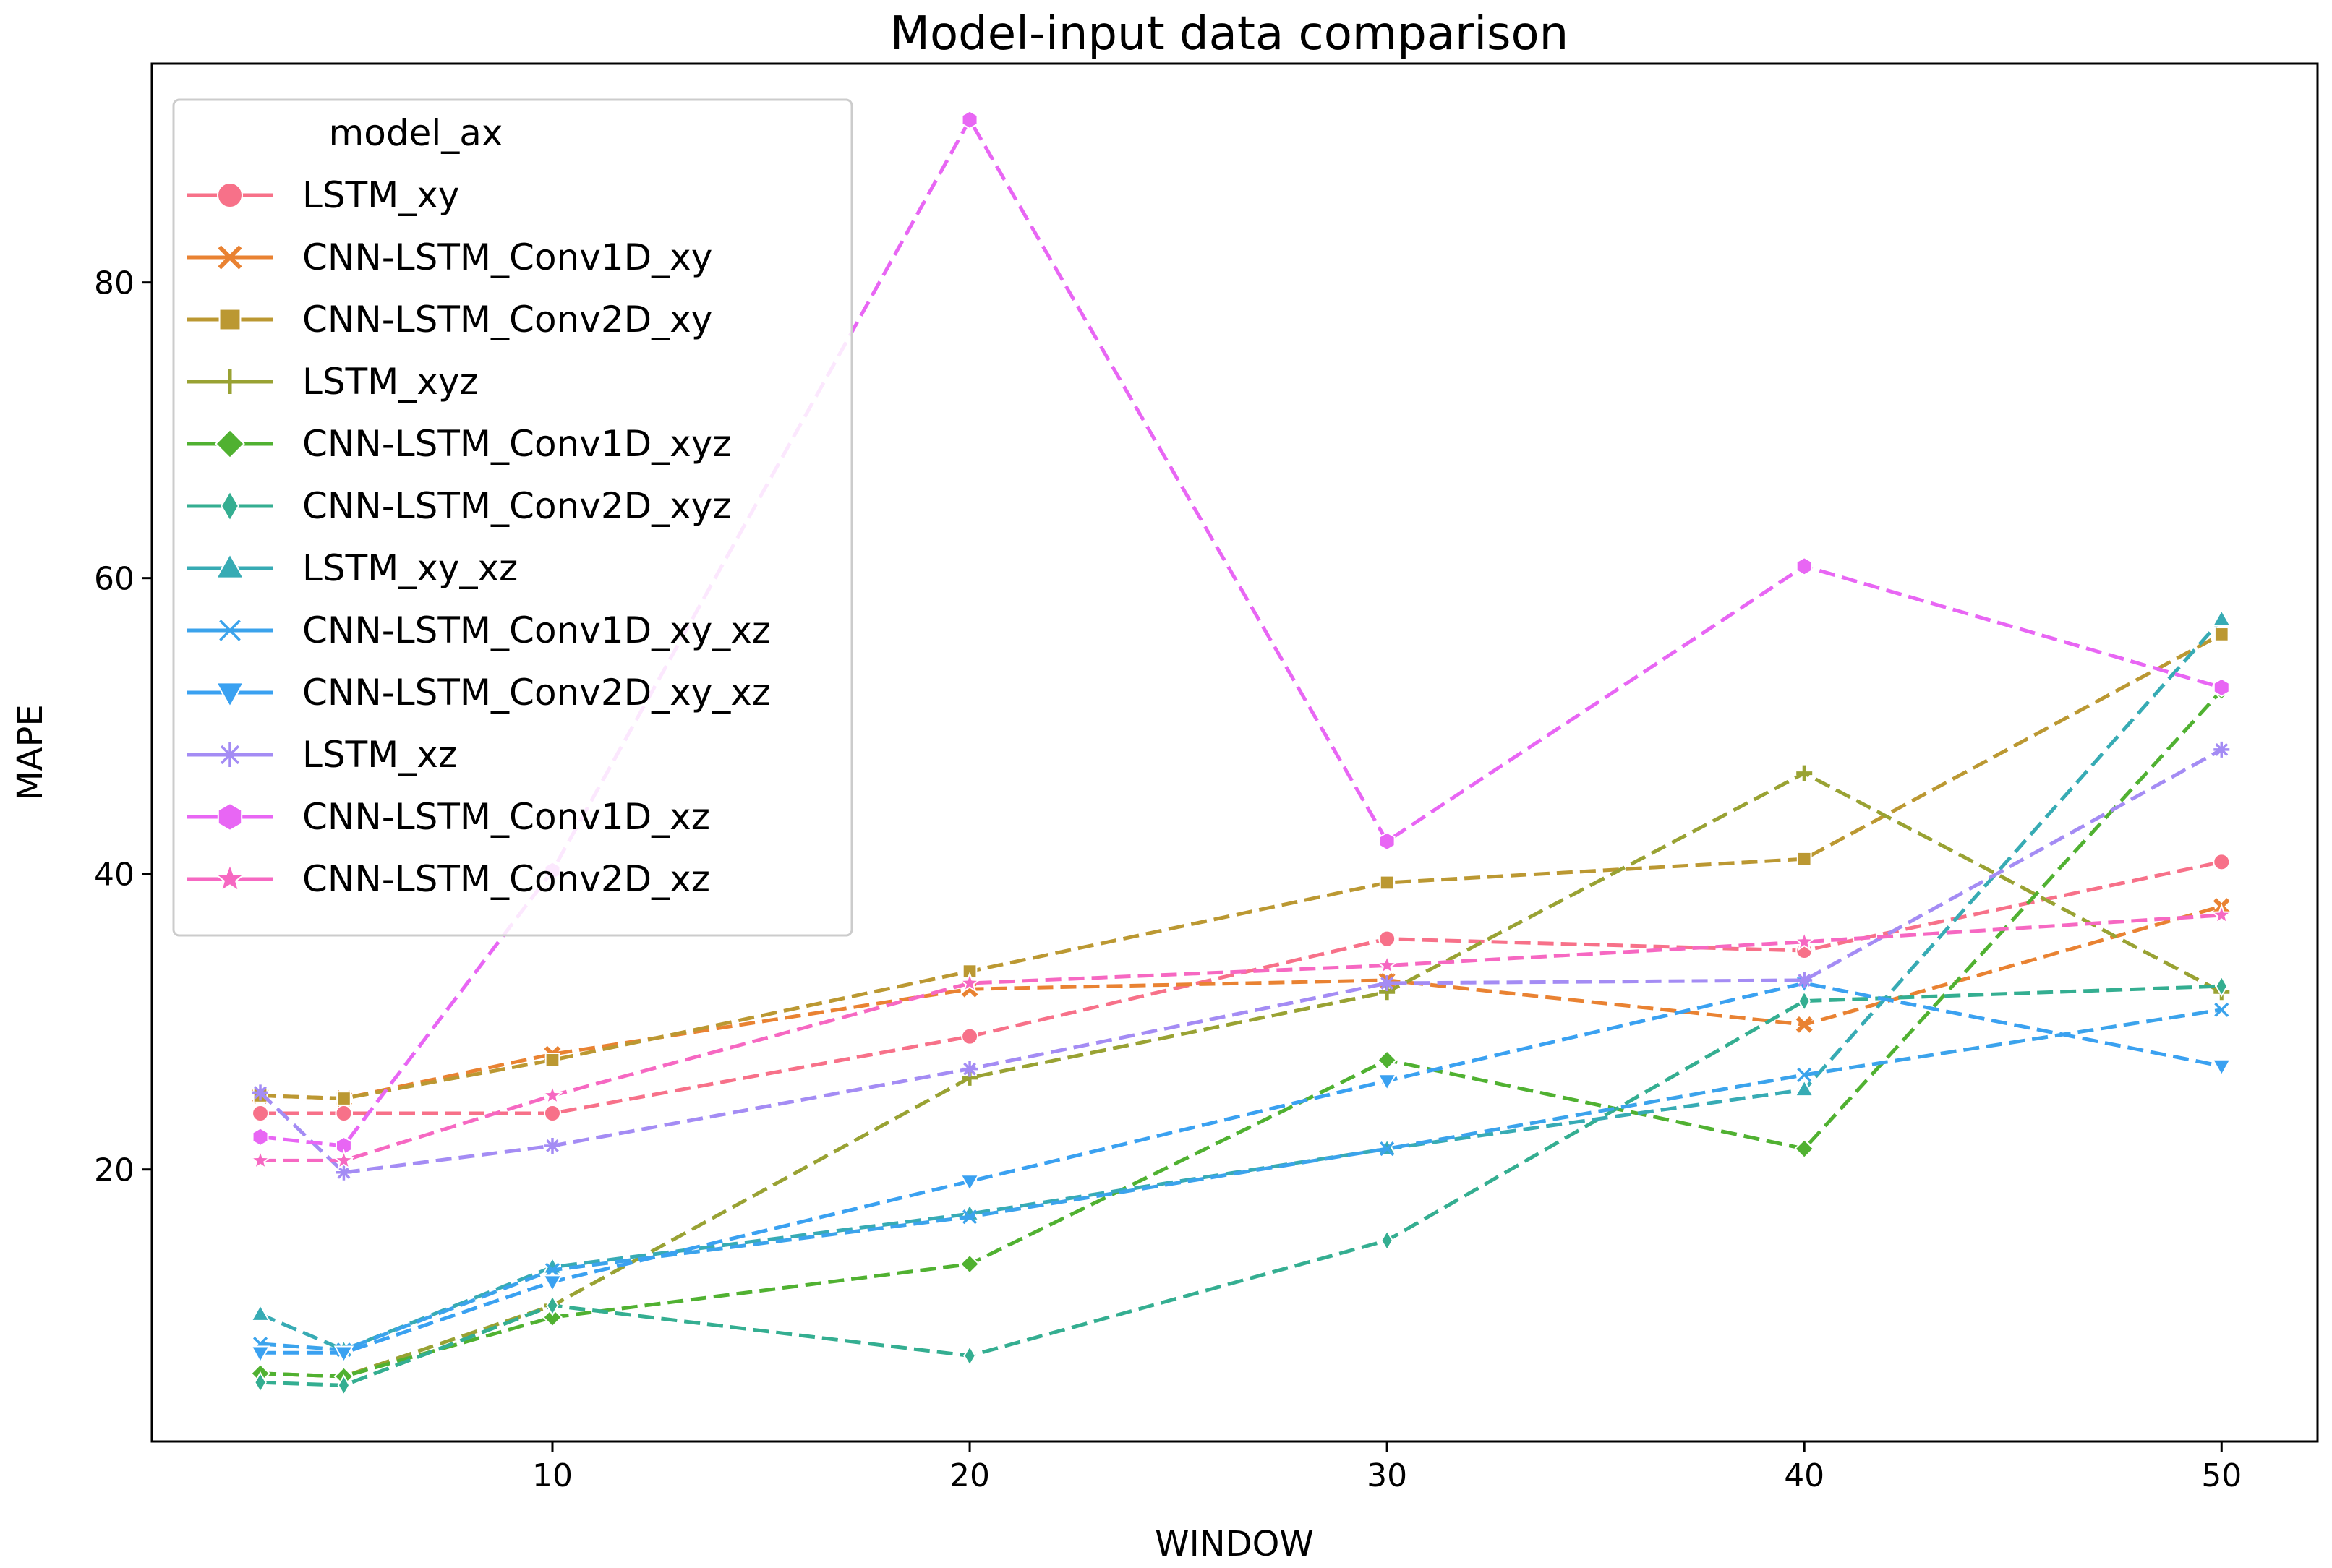  What do you see at coordinates (506, 817) in the screenshot?
I see `legend-label: CNN-LSTM_Conv1D_xz` at bounding box center [506, 817].